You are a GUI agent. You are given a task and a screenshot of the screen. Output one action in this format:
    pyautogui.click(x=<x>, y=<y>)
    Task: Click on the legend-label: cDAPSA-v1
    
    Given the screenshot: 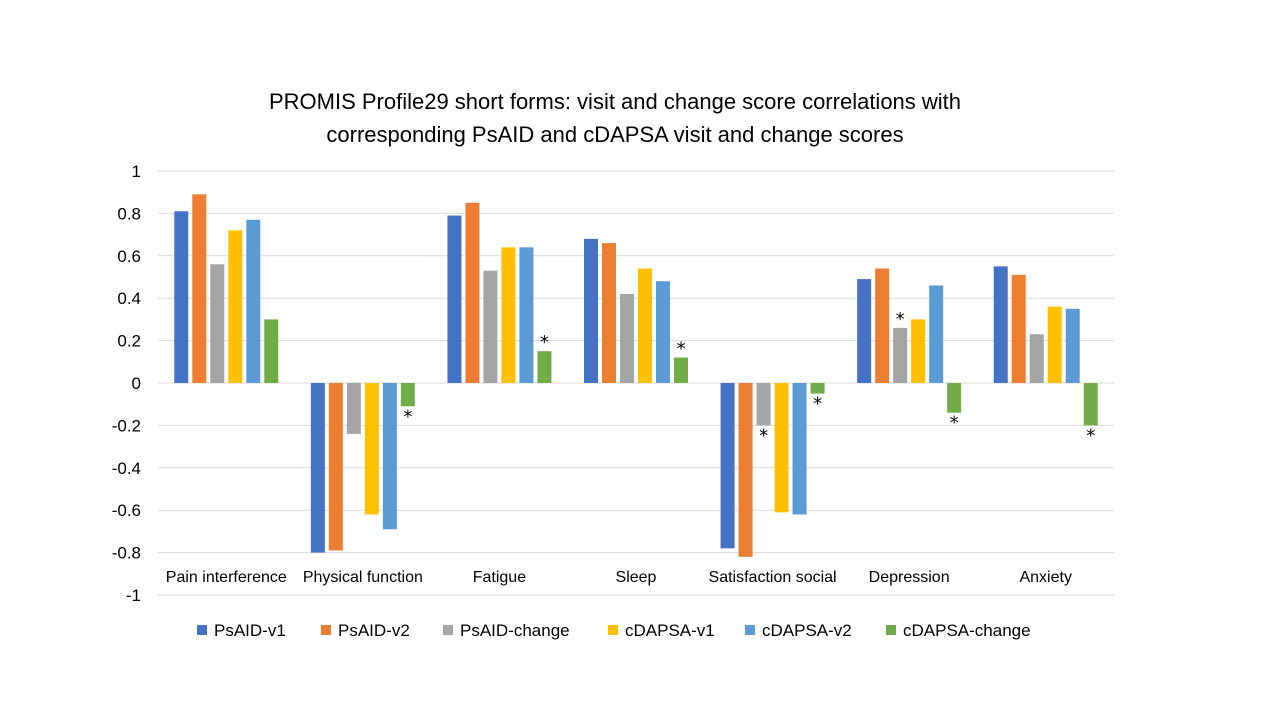 What is the action you would take?
    pyautogui.click(x=670, y=630)
    